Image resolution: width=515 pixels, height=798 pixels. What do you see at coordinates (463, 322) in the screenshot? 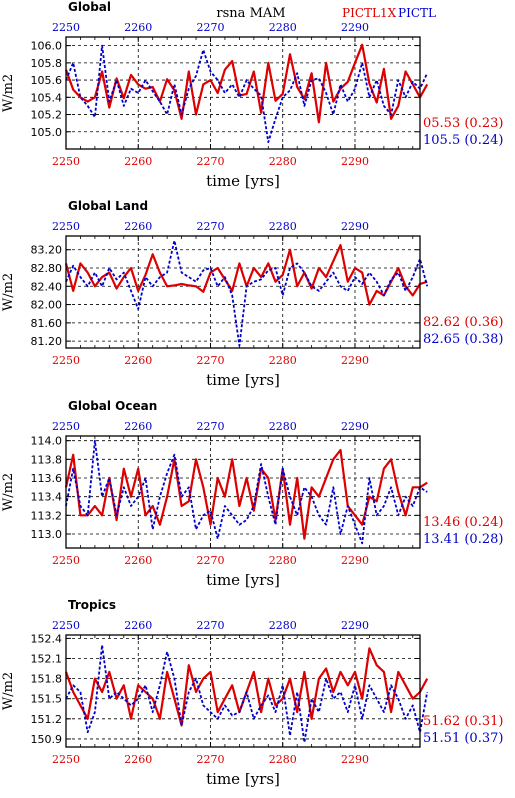
I see `stats-red-label: 82.62 (0.36)` at bounding box center [463, 322].